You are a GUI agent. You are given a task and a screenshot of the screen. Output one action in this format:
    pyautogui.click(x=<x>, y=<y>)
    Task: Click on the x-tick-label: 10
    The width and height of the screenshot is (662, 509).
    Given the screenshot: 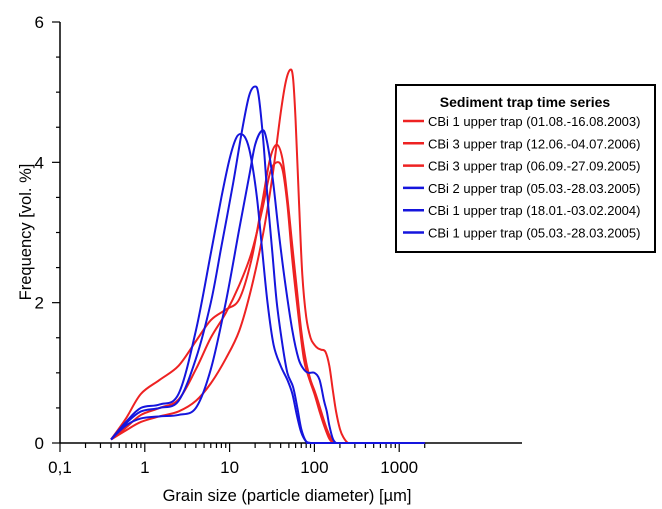 What is the action you would take?
    pyautogui.click(x=229, y=467)
    